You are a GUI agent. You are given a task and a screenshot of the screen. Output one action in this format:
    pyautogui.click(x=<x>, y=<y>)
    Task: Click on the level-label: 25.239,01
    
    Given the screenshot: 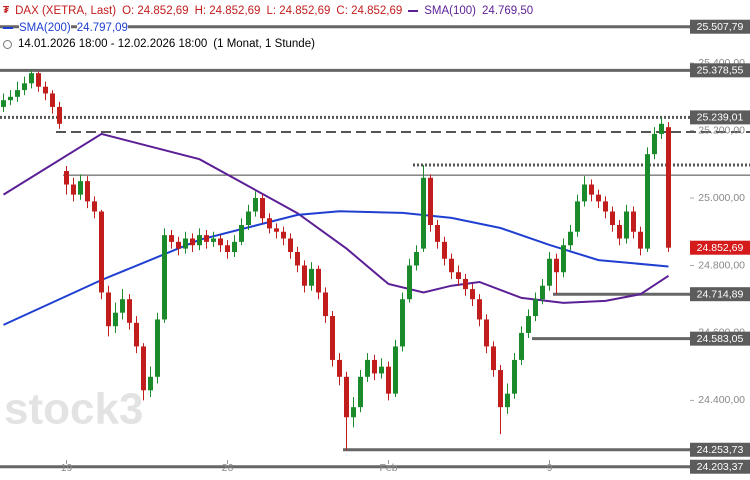 What is the action you would take?
    pyautogui.click(x=720, y=118)
    